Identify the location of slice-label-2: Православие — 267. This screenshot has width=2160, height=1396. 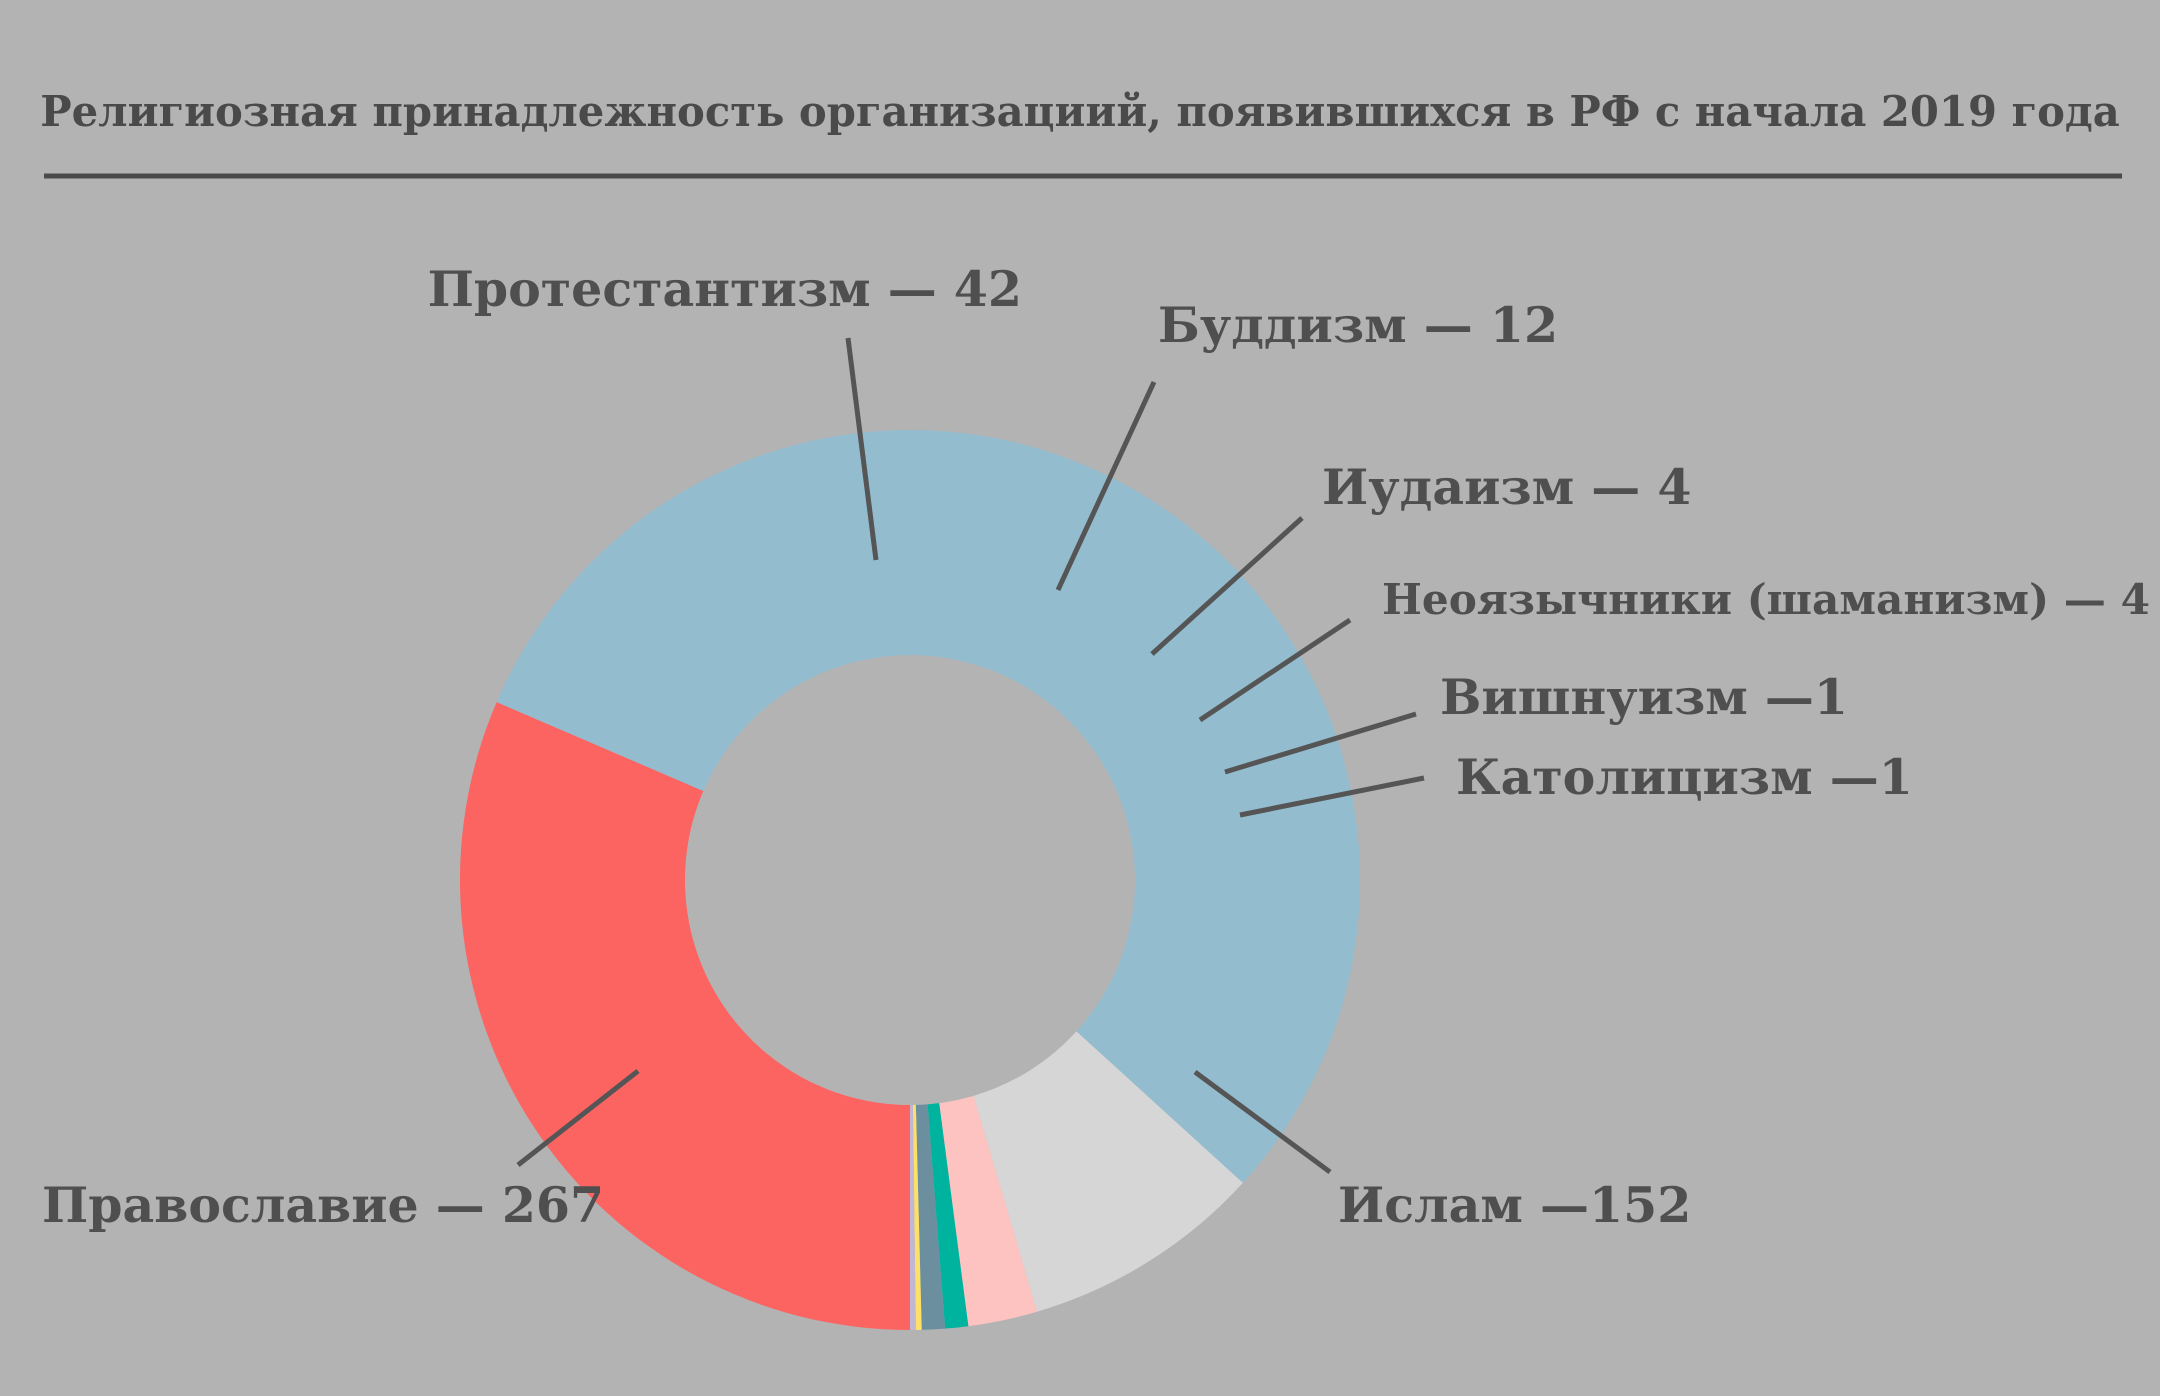
(323, 1205).